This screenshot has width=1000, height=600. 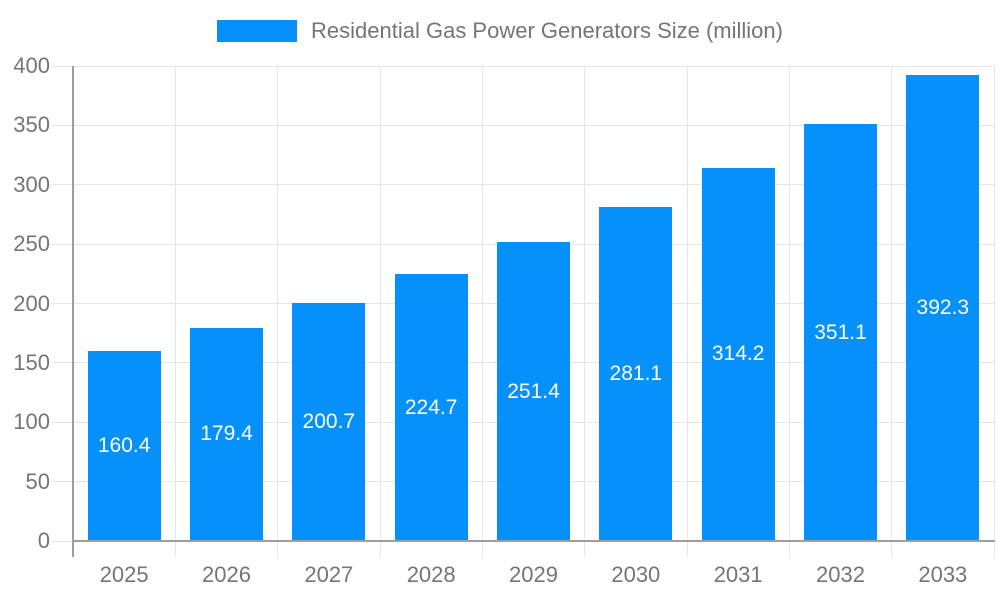 What do you see at coordinates (31, 125) in the screenshot?
I see `y-tick-label: 350` at bounding box center [31, 125].